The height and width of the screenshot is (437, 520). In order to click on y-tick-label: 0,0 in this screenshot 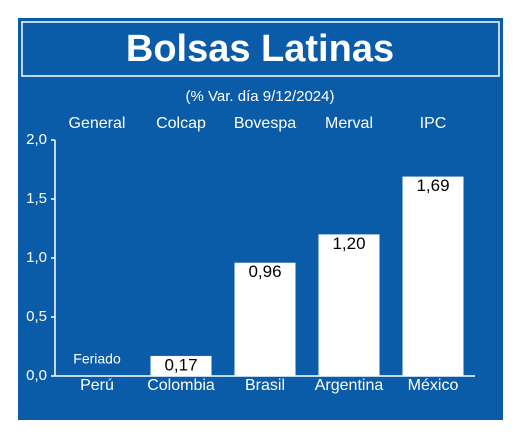, I will do `click(36, 375)`.